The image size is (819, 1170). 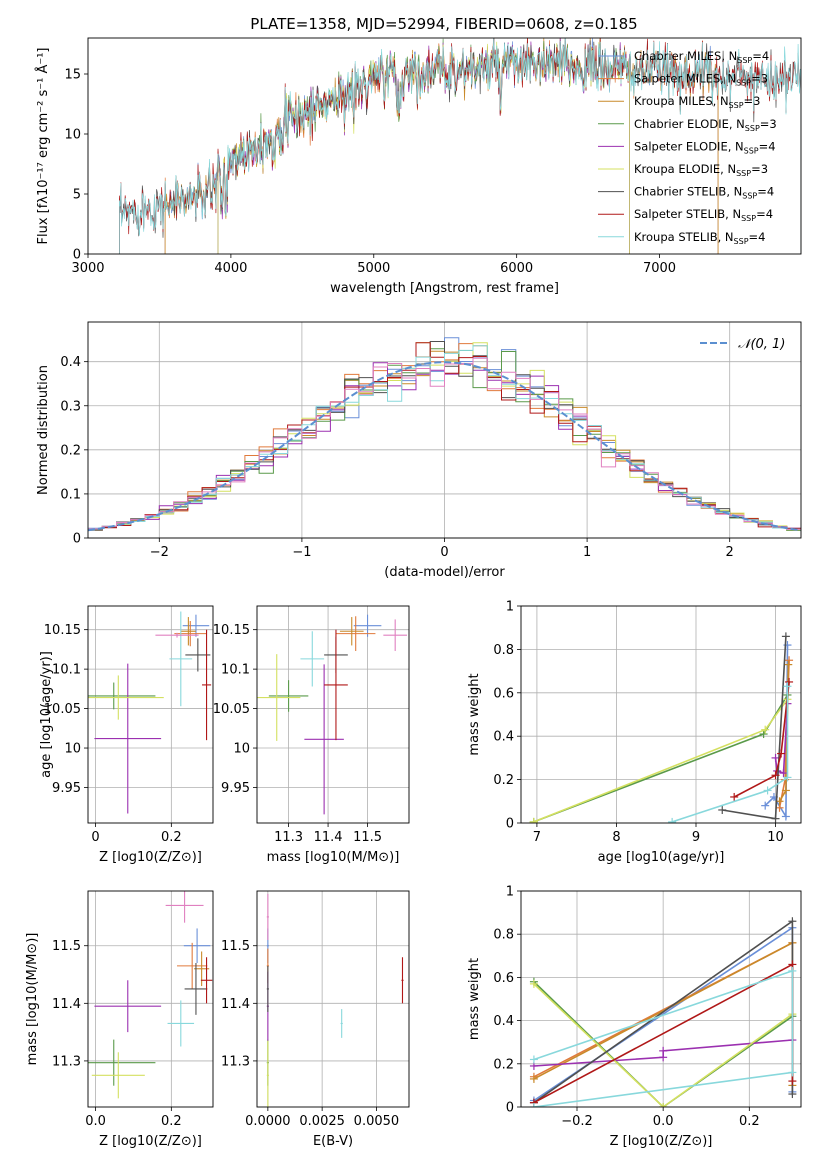 What do you see at coordinates (328, 837) in the screenshot?
I see `x-tick-label: 11.4` at bounding box center [328, 837].